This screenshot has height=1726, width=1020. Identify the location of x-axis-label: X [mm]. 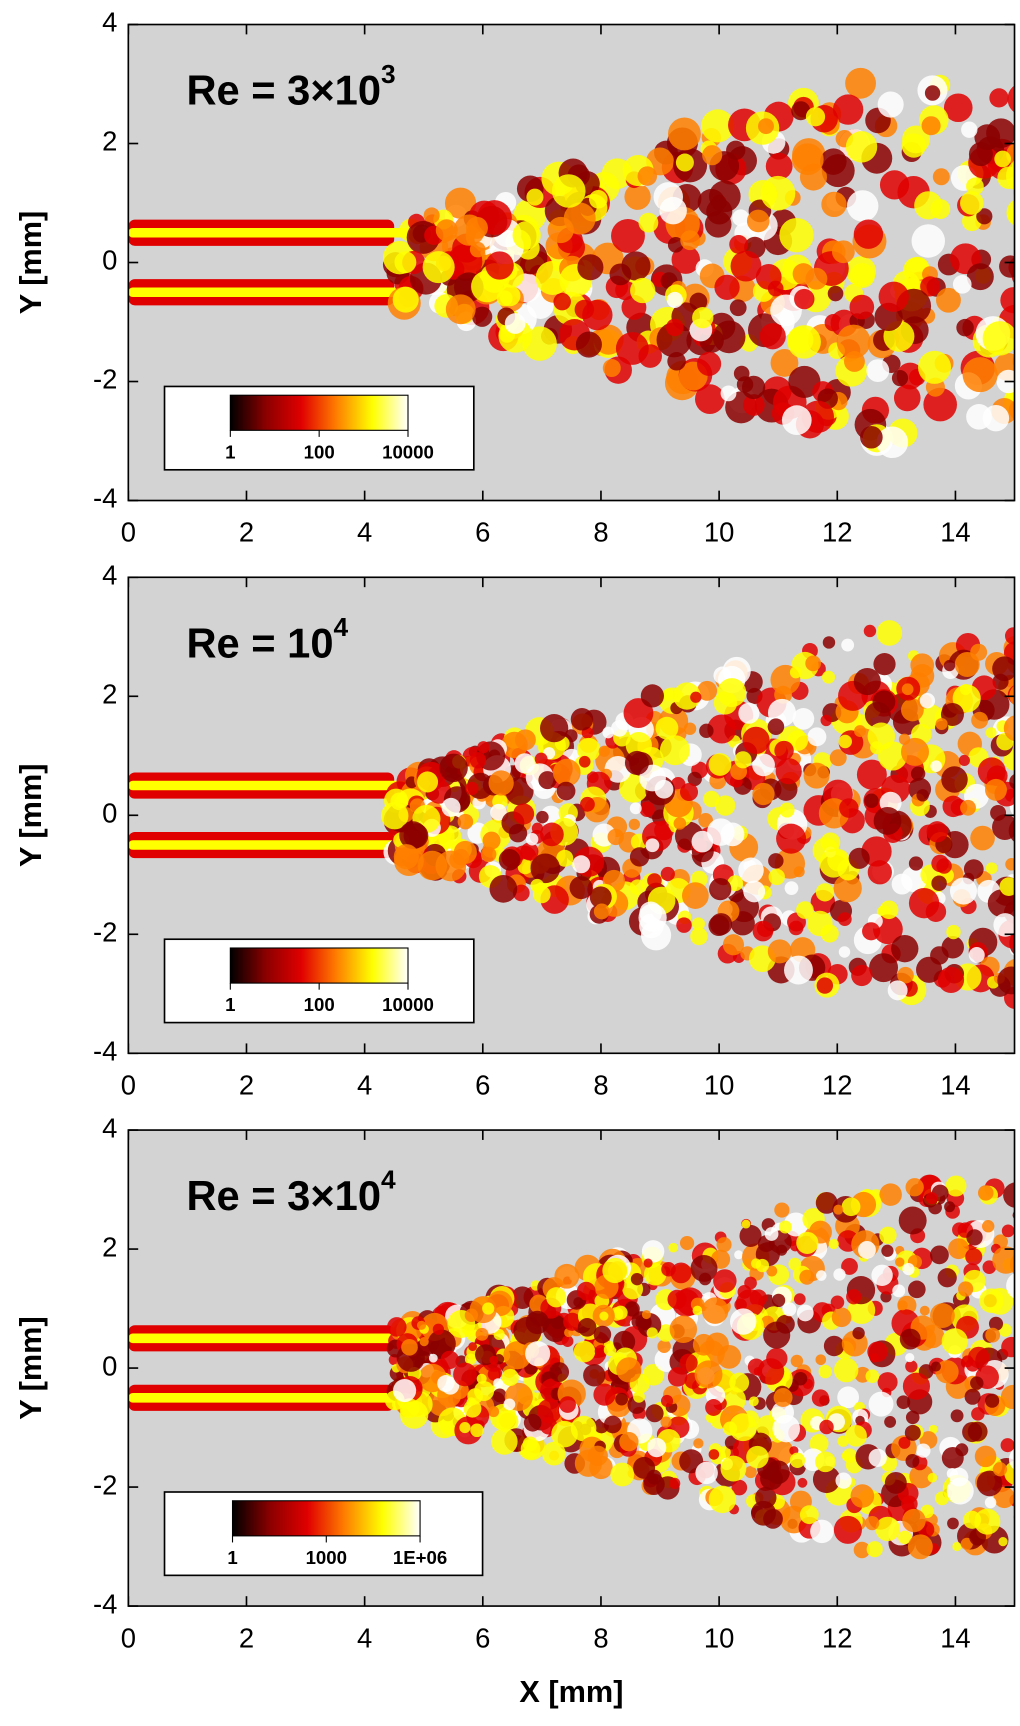
(571, 1691).